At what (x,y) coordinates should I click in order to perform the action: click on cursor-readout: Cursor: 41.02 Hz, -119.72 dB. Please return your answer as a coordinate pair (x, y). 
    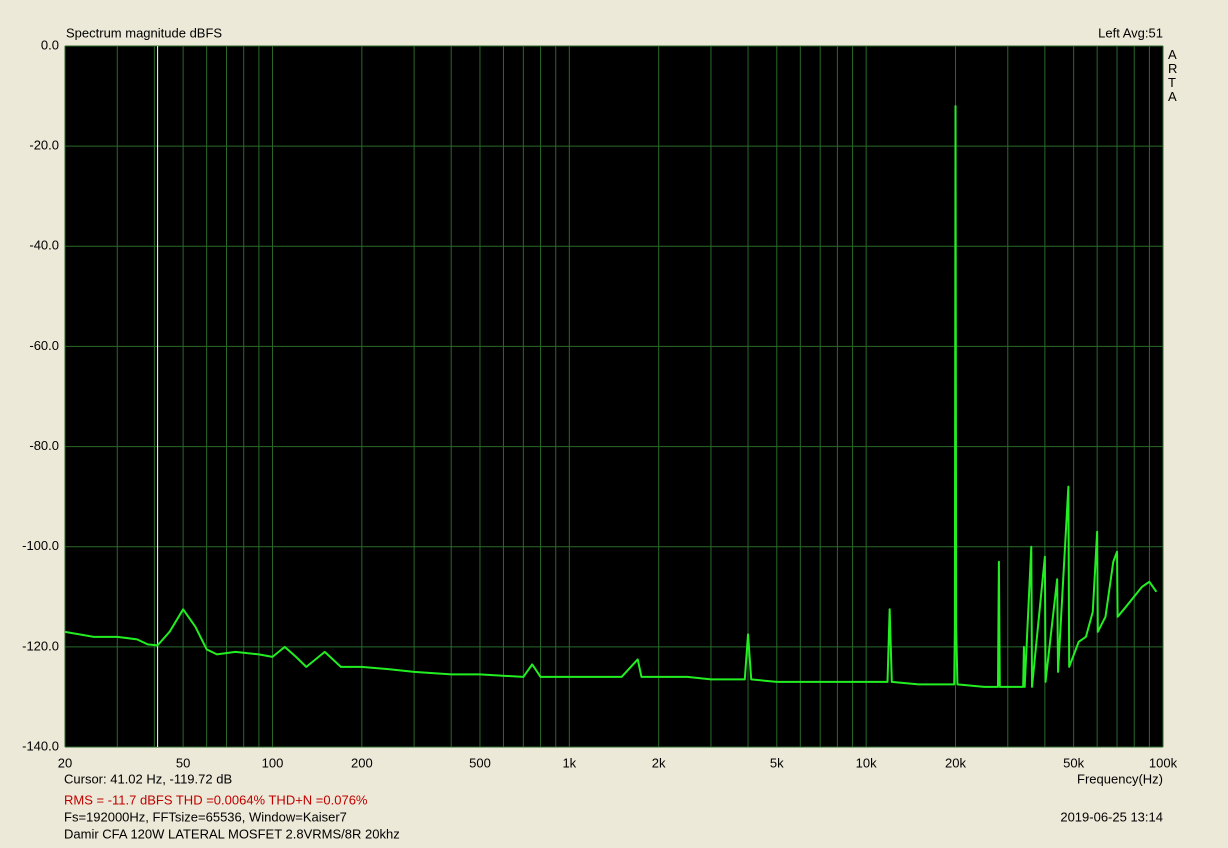
    Looking at the image, I should click on (148, 778).